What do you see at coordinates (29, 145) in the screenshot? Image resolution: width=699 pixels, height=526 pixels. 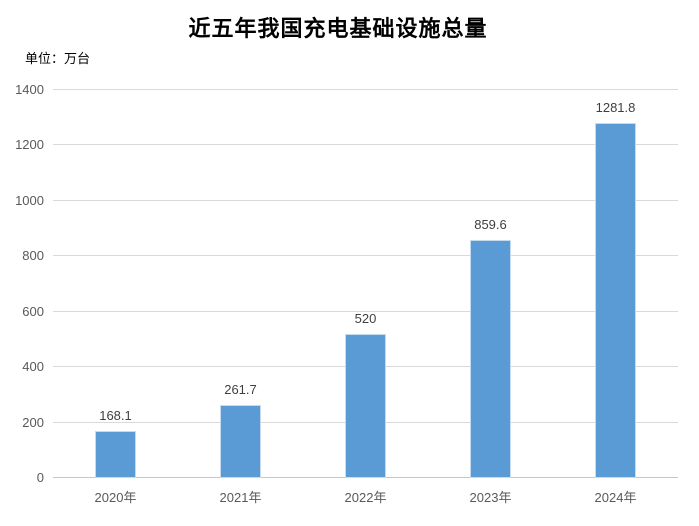 I see `y-tick-label: 1200` at bounding box center [29, 145].